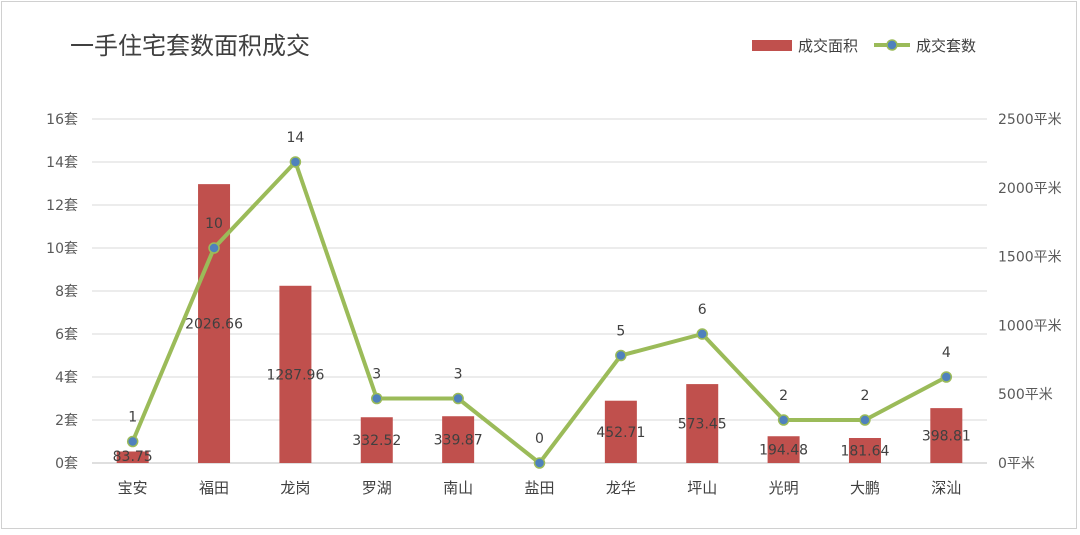 The height and width of the screenshot is (535, 1080). I want to click on bar-data-label: 452.71, so click(620, 433).